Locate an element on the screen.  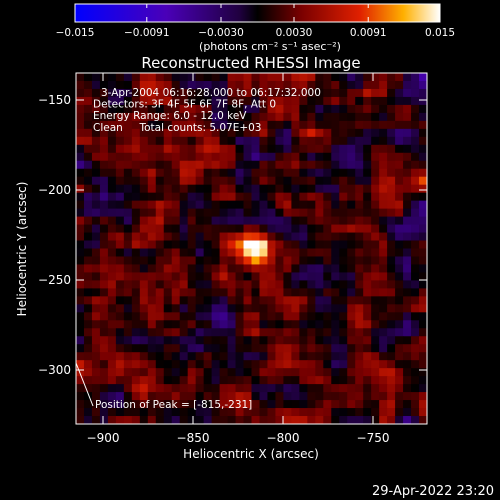
colorbar-ticks: −0.015 −0.0091 −0.0030 0.0030 0.0091 0.015 is located at coordinates (255, 21).